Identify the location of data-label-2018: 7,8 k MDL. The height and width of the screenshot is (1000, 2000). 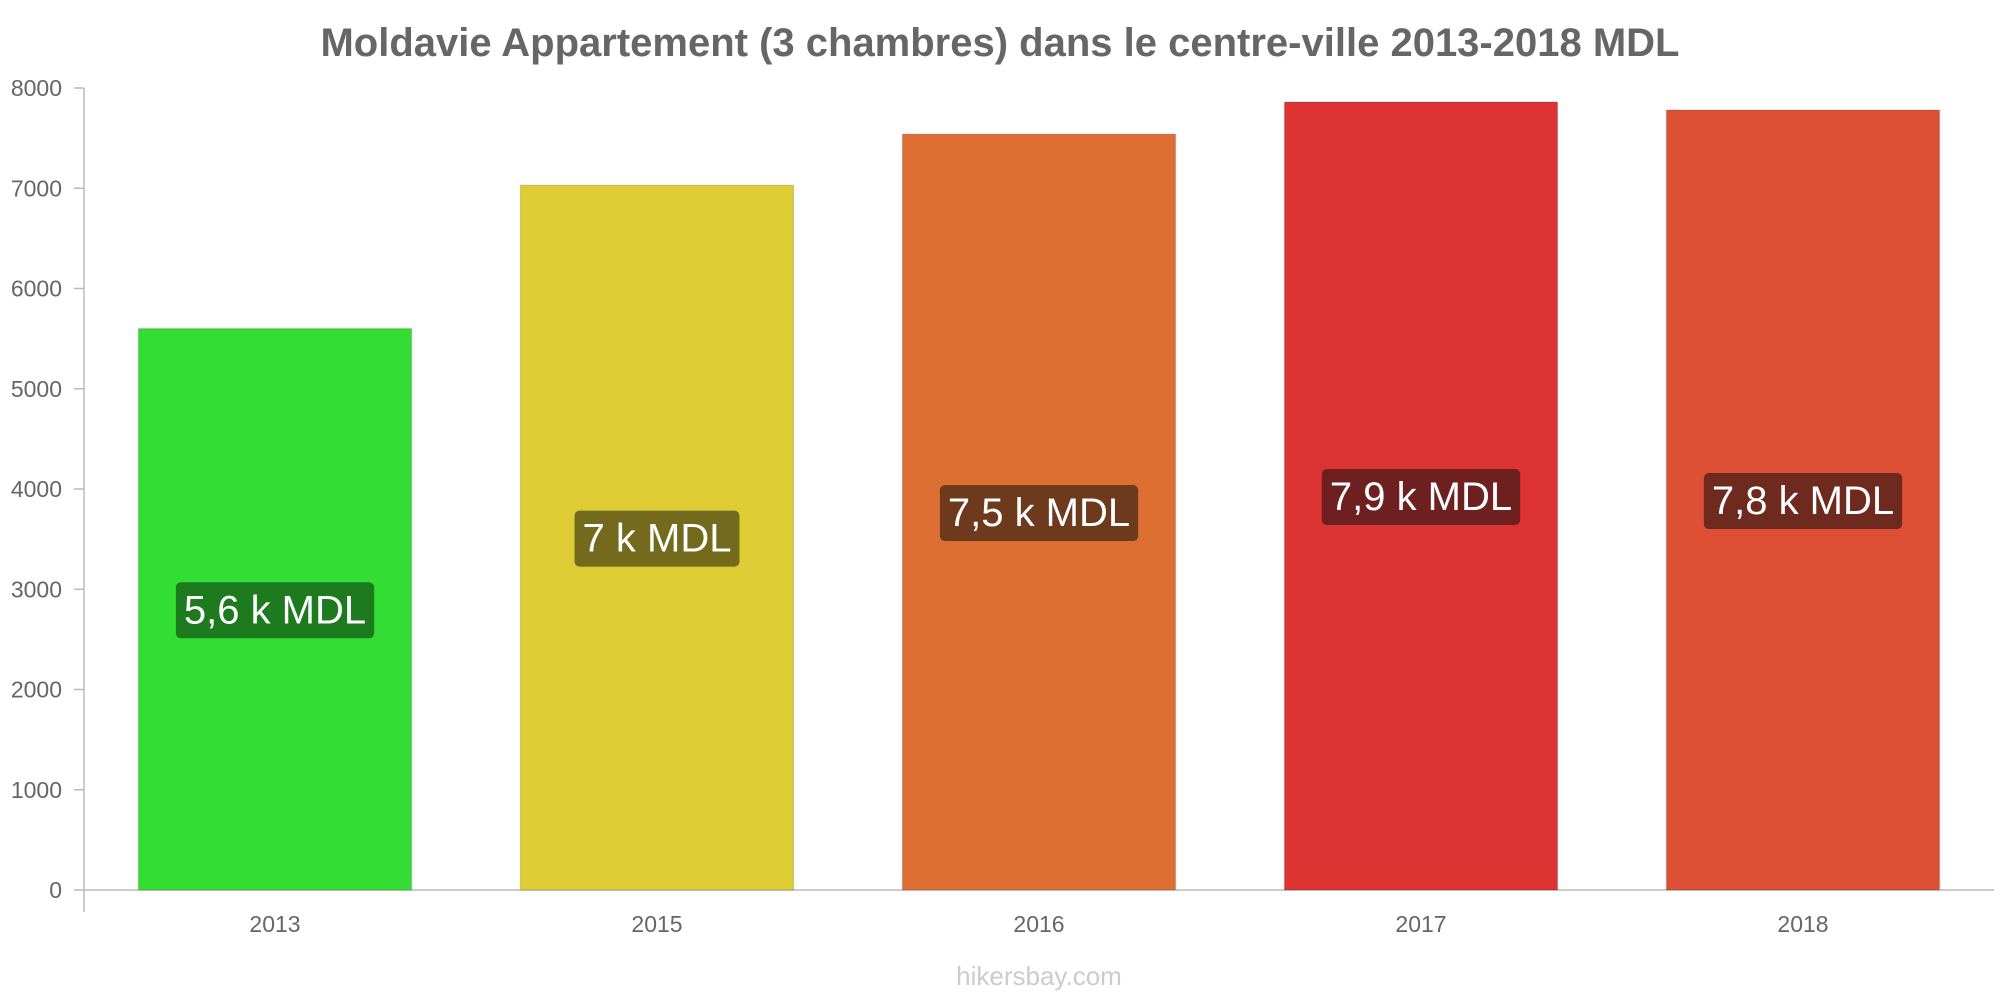
(1803, 501).